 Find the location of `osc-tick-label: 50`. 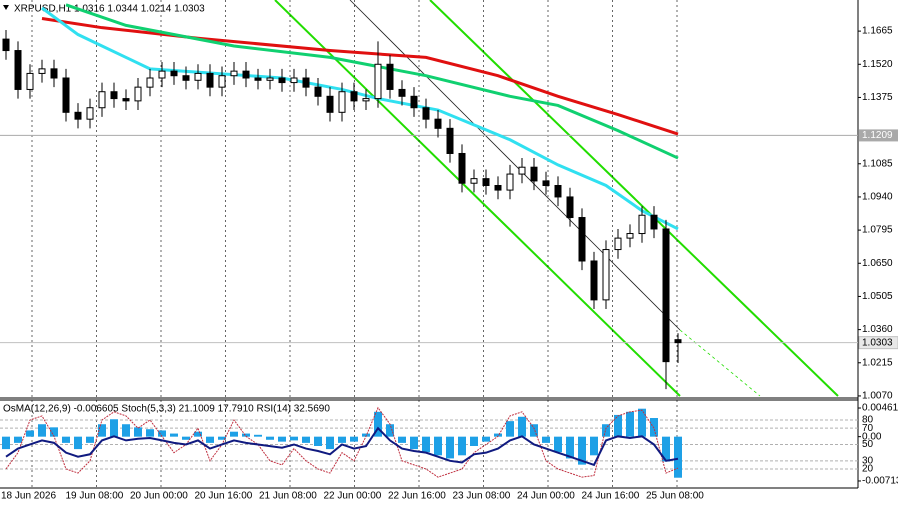

osc-tick-label: 50 is located at coordinates (868, 444).